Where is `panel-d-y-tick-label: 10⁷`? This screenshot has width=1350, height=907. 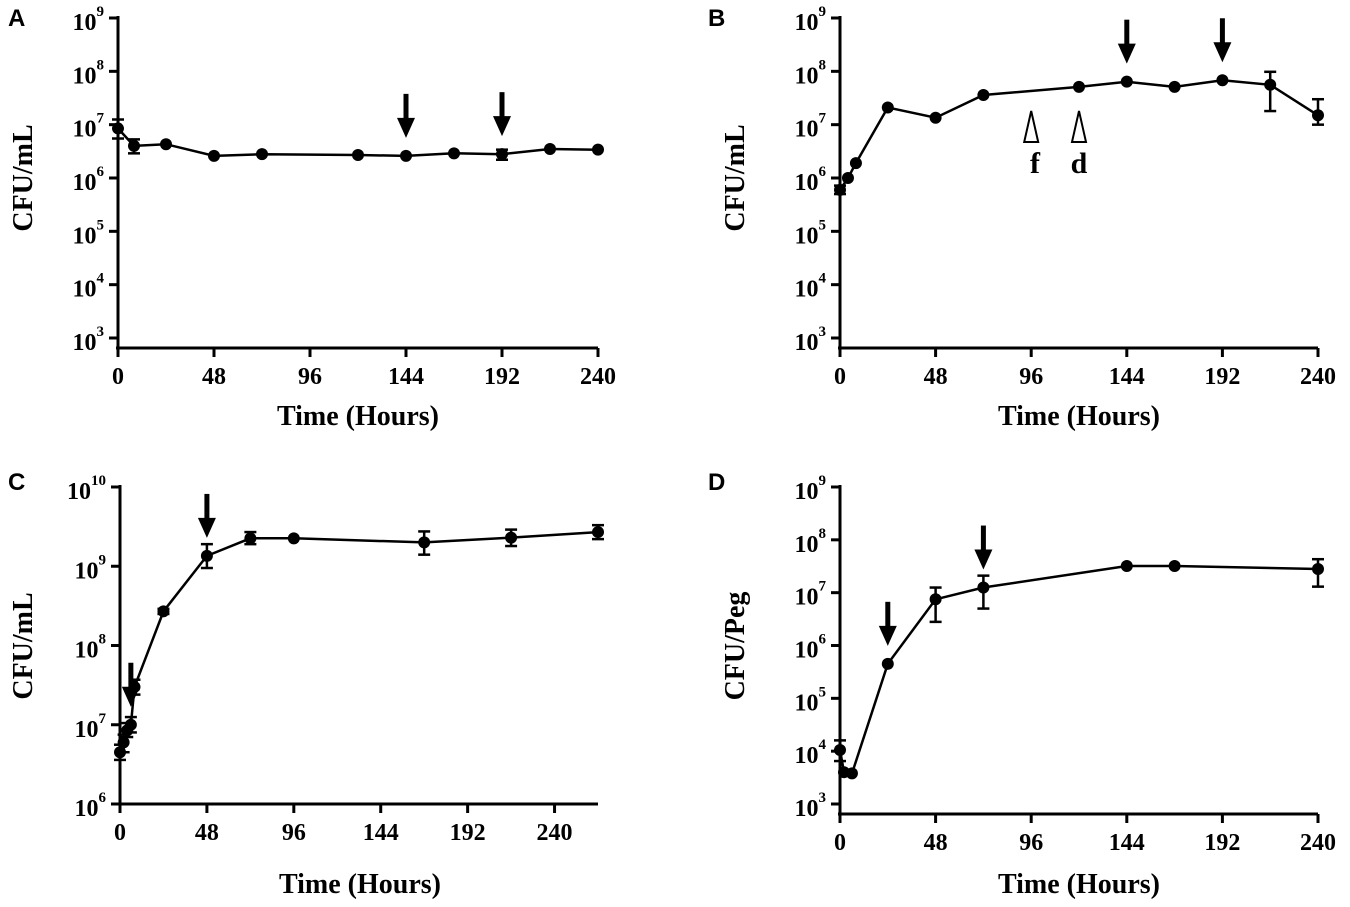 panel-d-y-tick-label: 10⁷ is located at coordinates (811, 595).